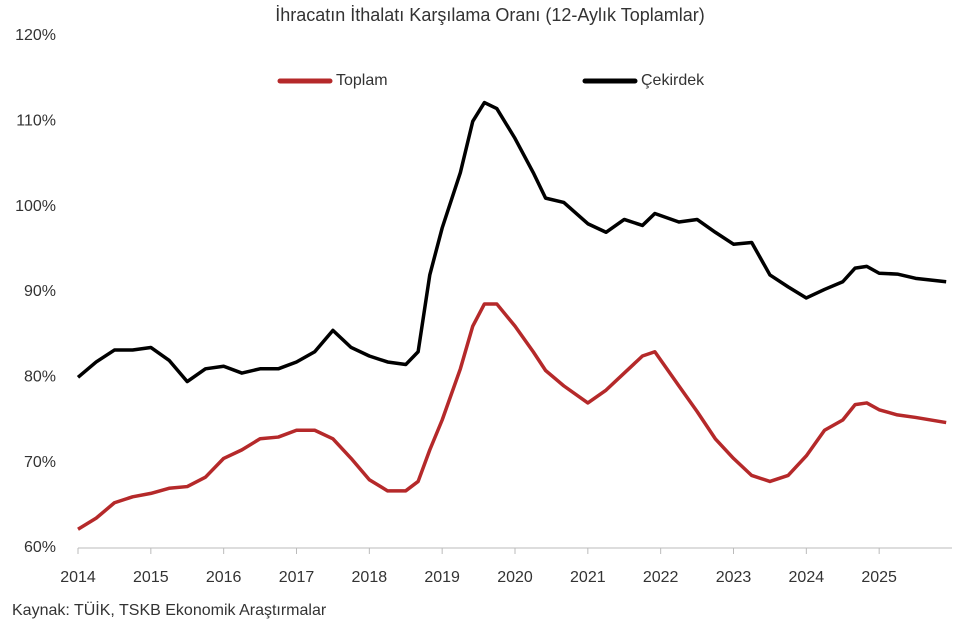 The height and width of the screenshot is (630, 960). I want to click on y-tick-label: 100%, so click(35, 206).